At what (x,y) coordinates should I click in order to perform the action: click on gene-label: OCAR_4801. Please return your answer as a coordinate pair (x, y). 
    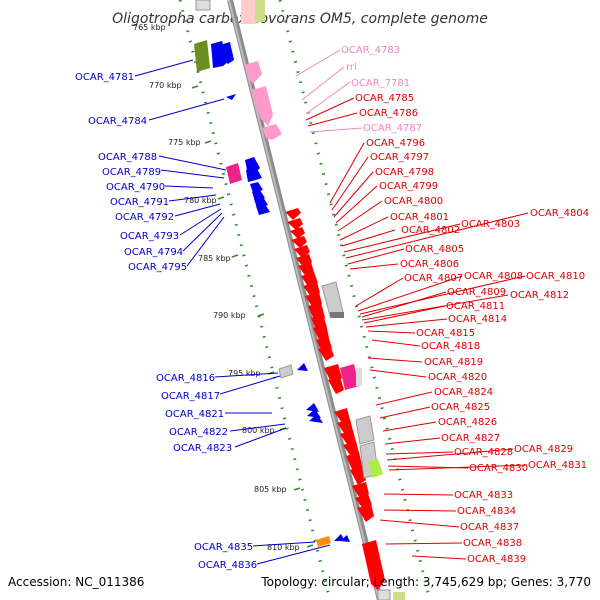
    Looking at the image, I should click on (419, 217).